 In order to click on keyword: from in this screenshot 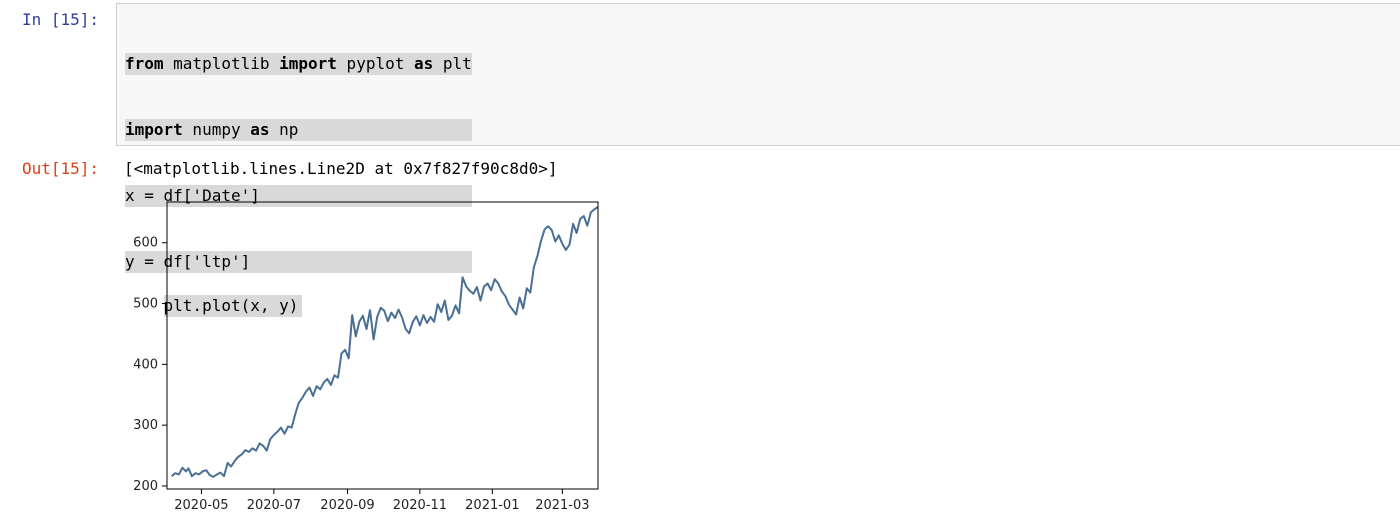, I will do `click(144, 63)`.